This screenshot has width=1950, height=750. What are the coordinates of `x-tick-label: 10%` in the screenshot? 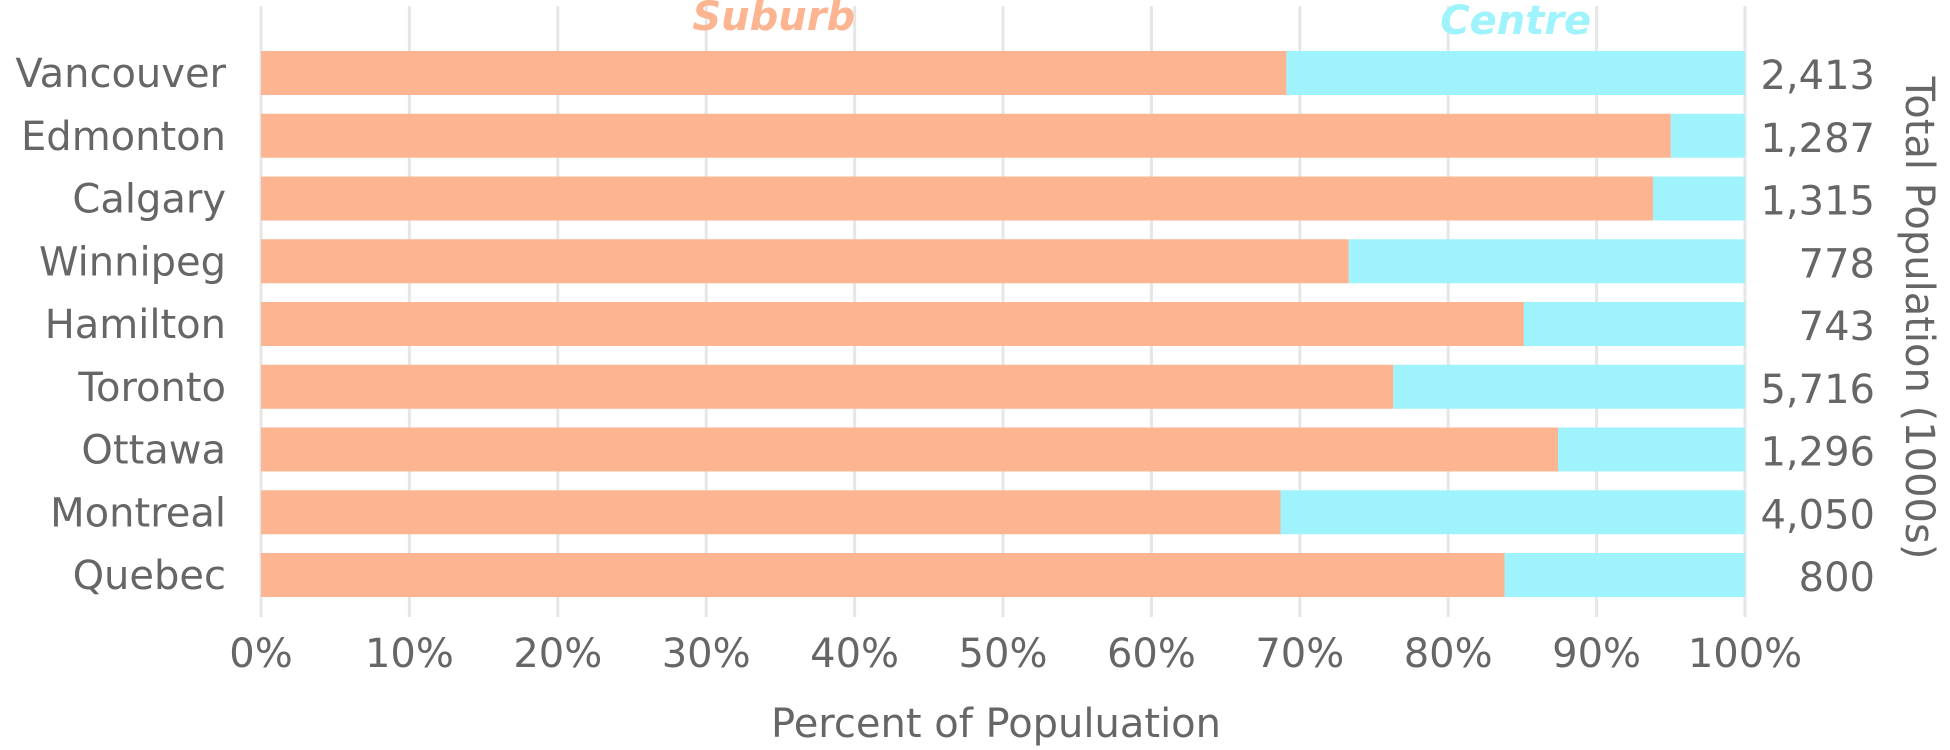 It's located at (409, 654).